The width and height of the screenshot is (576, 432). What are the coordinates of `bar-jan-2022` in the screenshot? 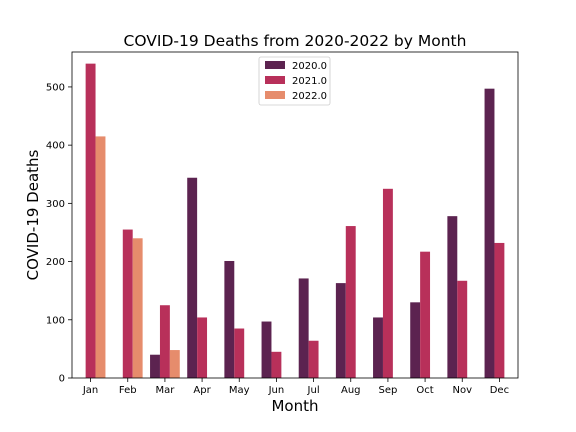 It's located at (100, 257).